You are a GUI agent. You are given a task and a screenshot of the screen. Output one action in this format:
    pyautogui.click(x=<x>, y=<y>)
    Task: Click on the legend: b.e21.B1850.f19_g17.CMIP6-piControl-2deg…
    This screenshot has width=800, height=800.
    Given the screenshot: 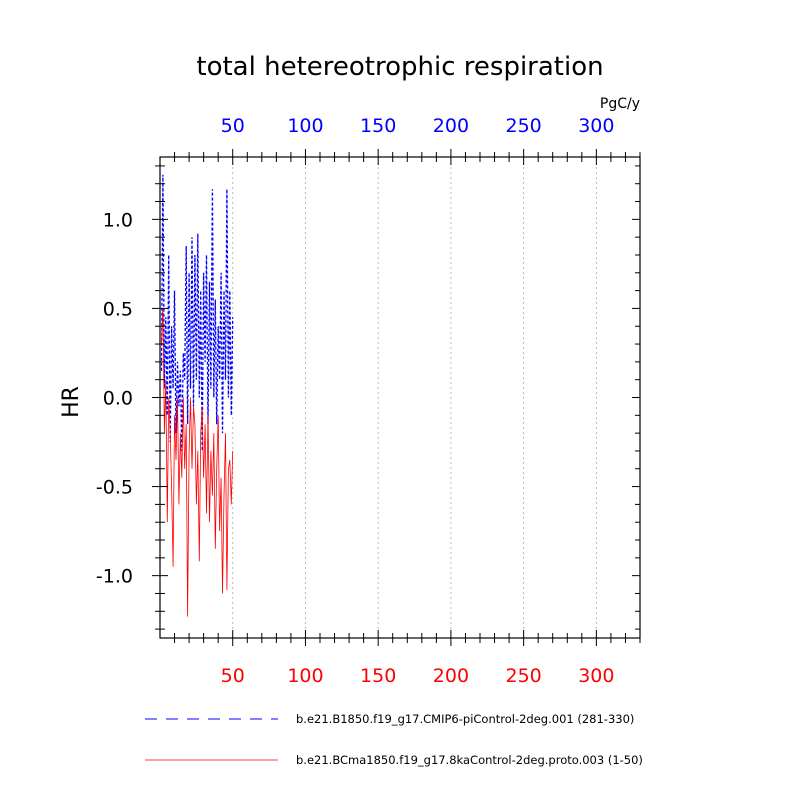 What is the action you would take?
    pyautogui.click(x=394, y=739)
    